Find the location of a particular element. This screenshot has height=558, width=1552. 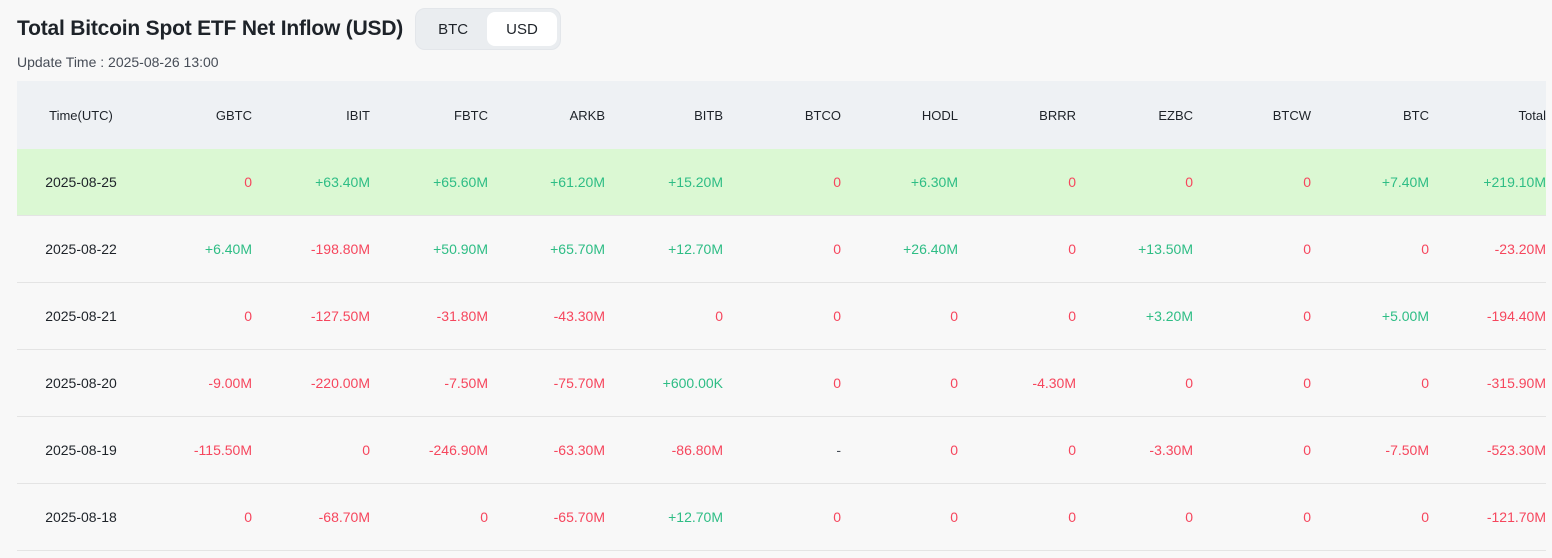

update-time: Update Time : 2025-08-26 13:00 is located at coordinates (118, 62).